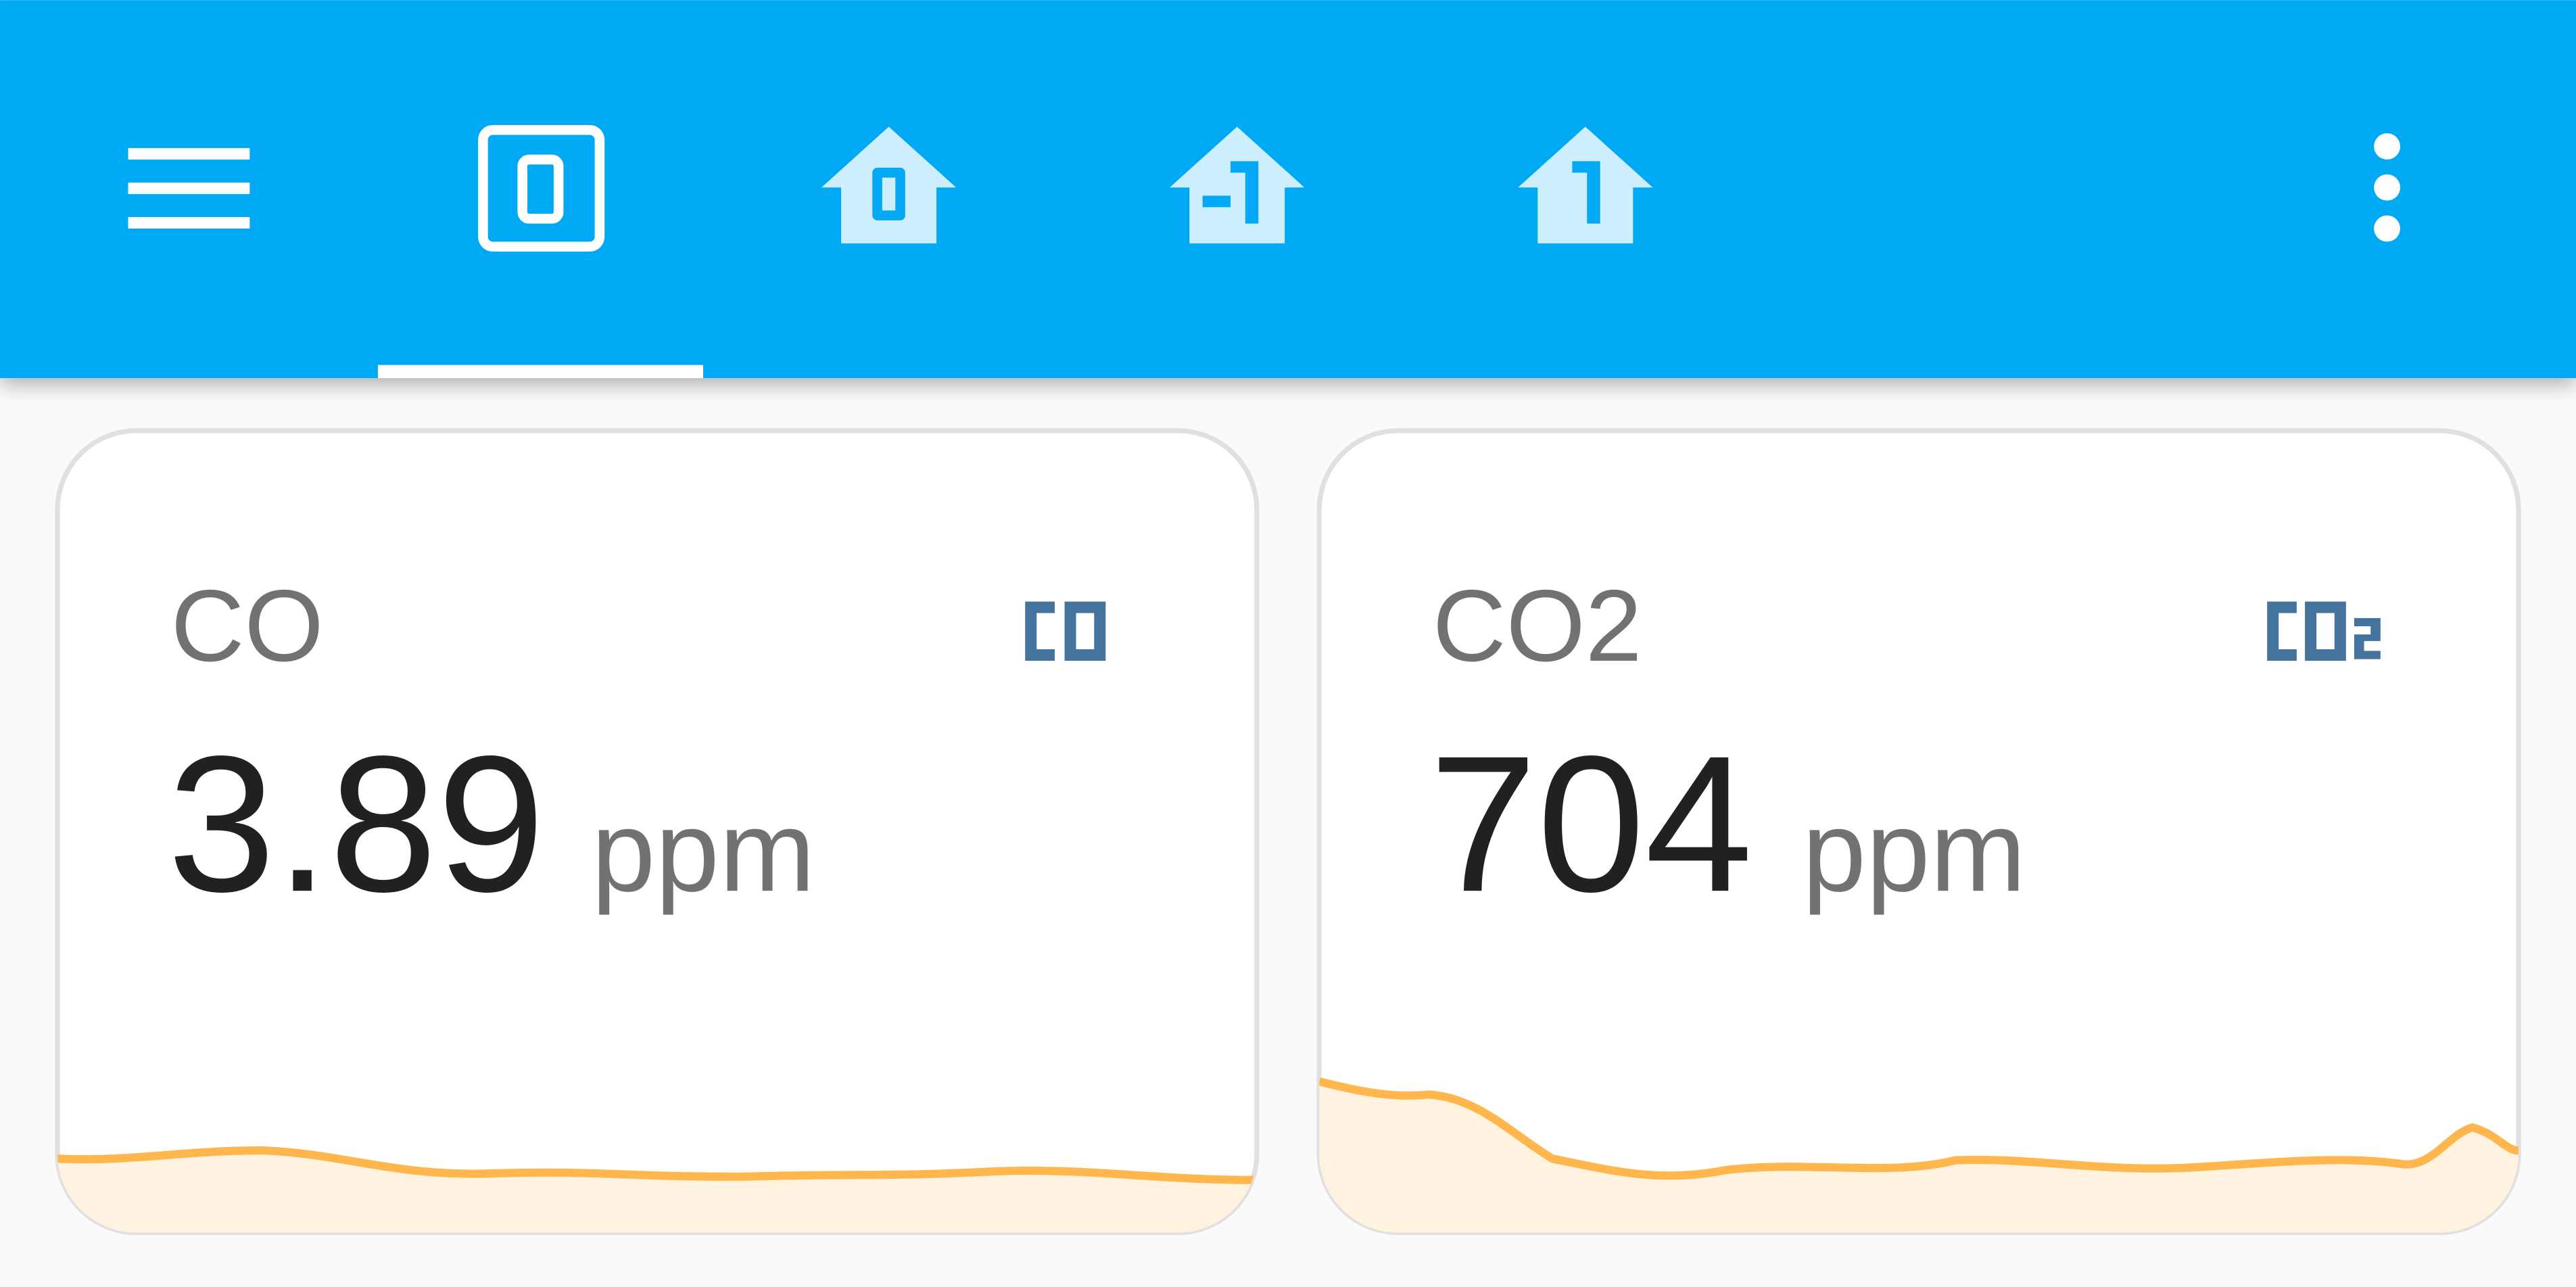  What do you see at coordinates (1537, 626) in the screenshot?
I see `sensor-name: CO2` at bounding box center [1537, 626].